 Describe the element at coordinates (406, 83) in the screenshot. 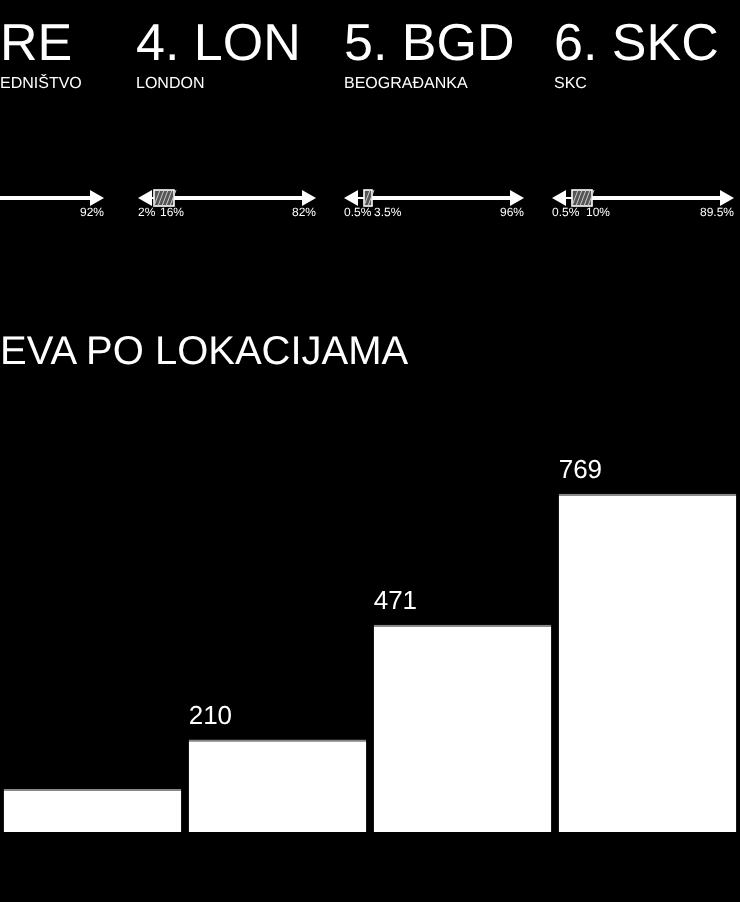

I see `text: BEOGRAĐANKA` at that location.